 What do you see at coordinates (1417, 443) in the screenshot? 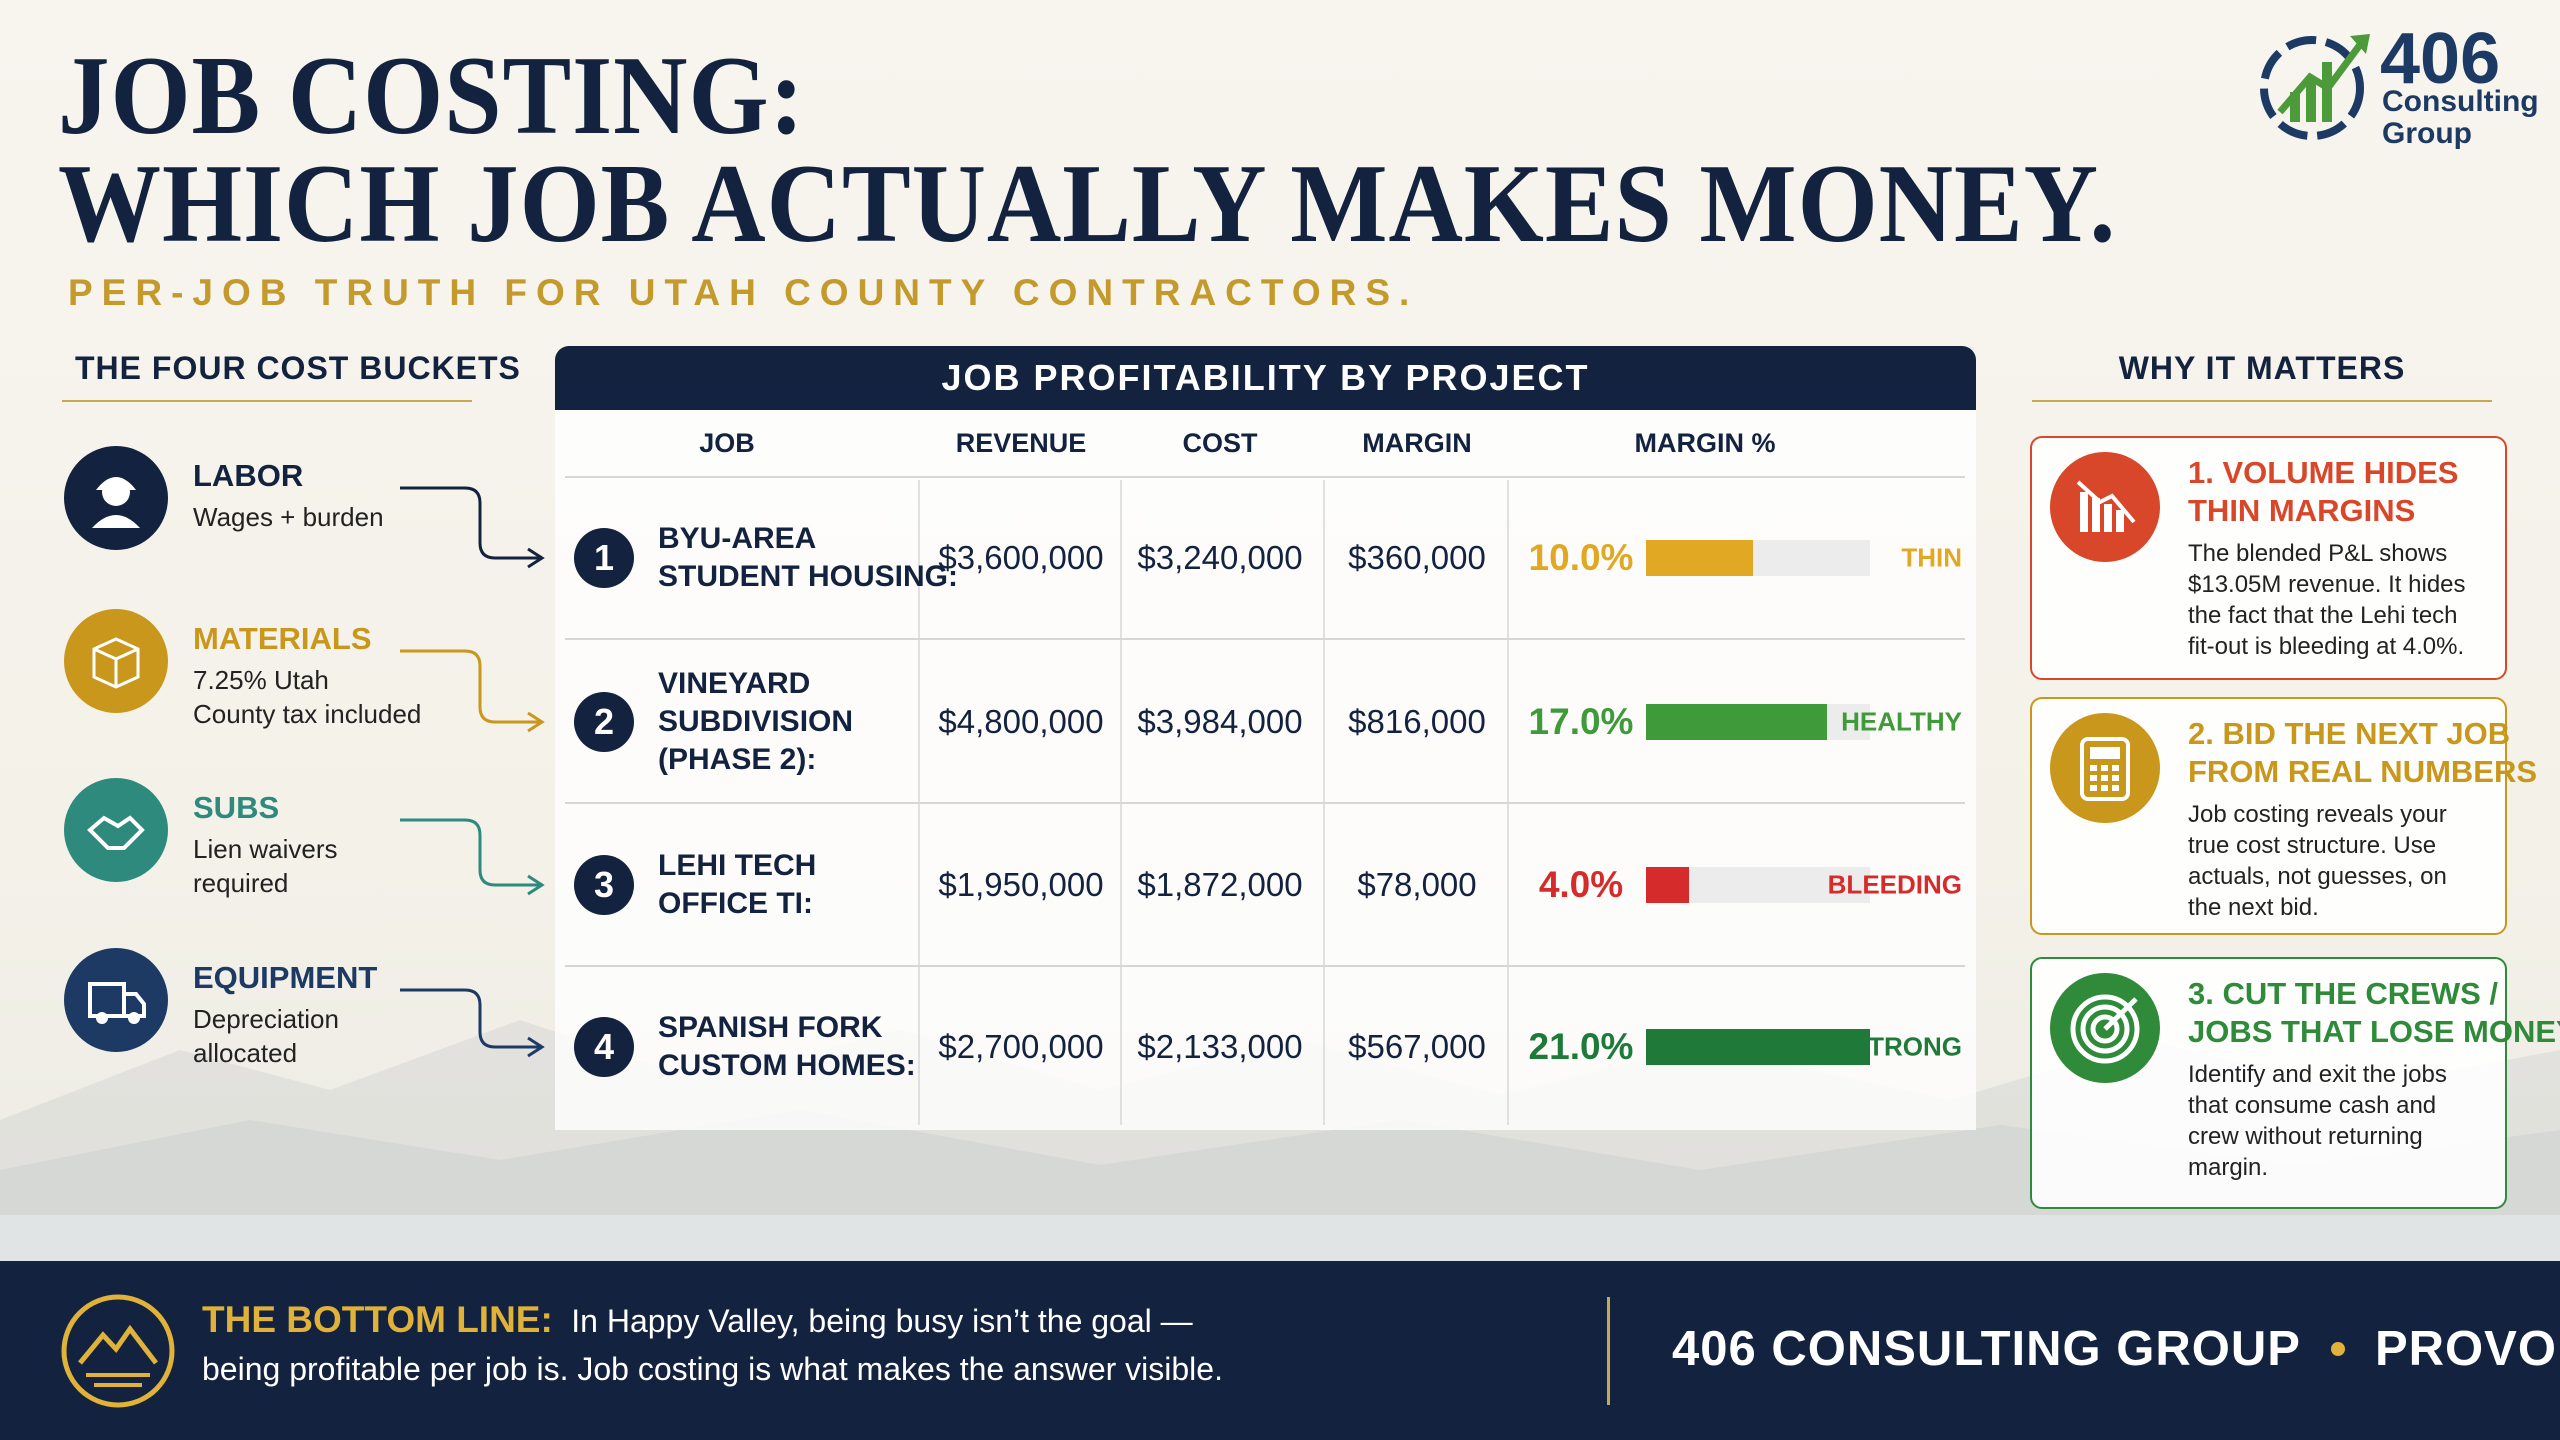
I see `column-header: MARGIN` at bounding box center [1417, 443].